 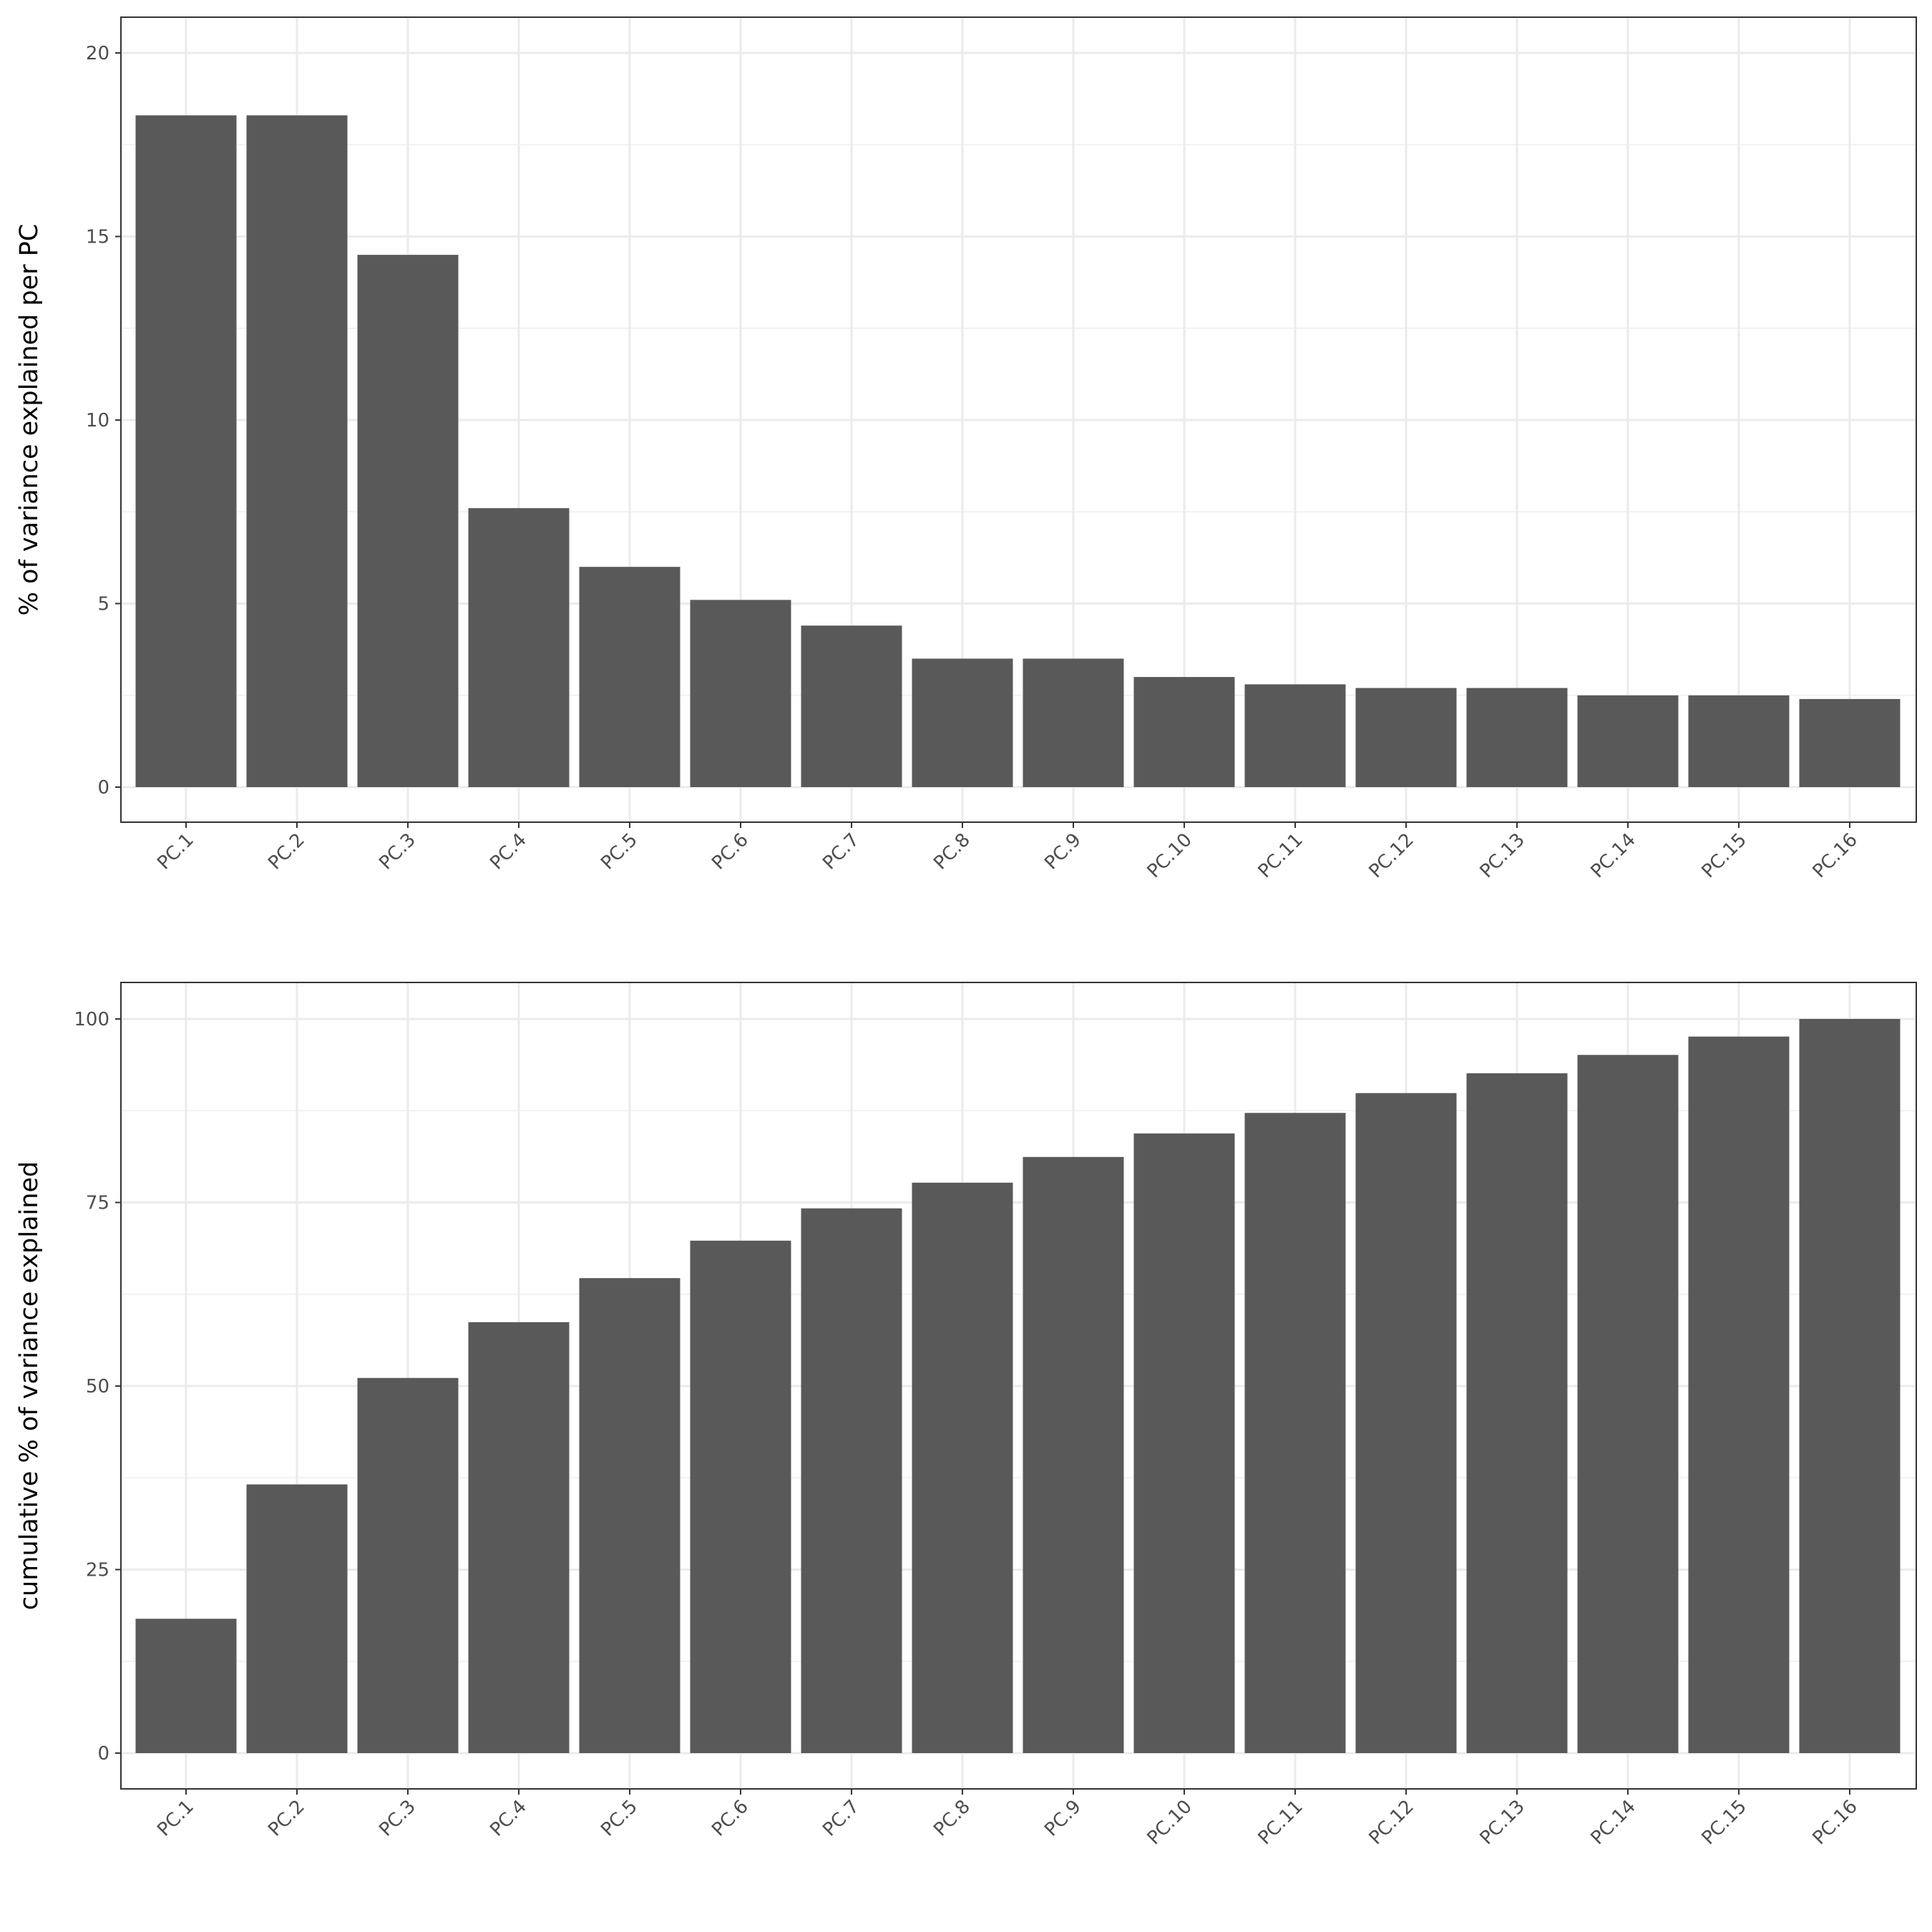 What do you see at coordinates (103, 604) in the screenshot?
I see `y-tick-label: 5` at bounding box center [103, 604].